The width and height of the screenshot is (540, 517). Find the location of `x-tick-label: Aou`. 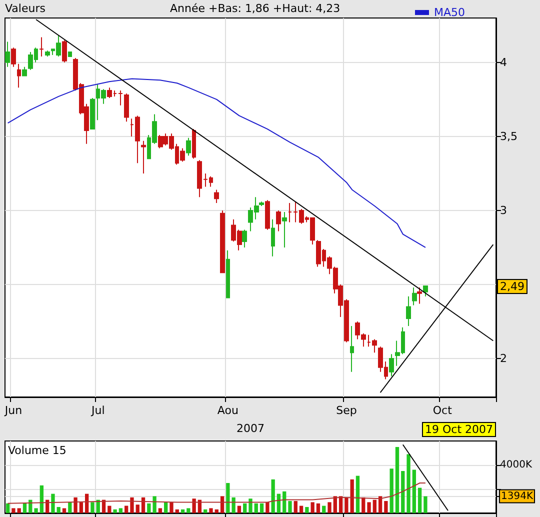

x-tick-label: Aou is located at coordinates (227, 410).